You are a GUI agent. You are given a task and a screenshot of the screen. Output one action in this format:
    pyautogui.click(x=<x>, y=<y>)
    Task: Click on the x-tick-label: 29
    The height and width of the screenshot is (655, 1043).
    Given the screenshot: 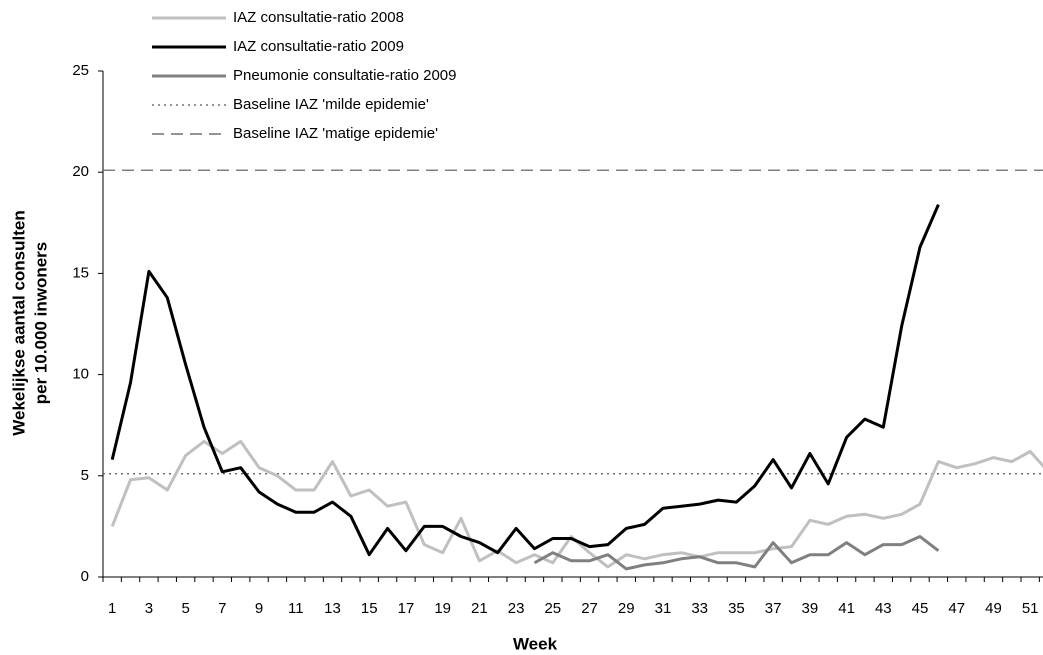 What is the action you would take?
    pyautogui.click(x=626, y=608)
    